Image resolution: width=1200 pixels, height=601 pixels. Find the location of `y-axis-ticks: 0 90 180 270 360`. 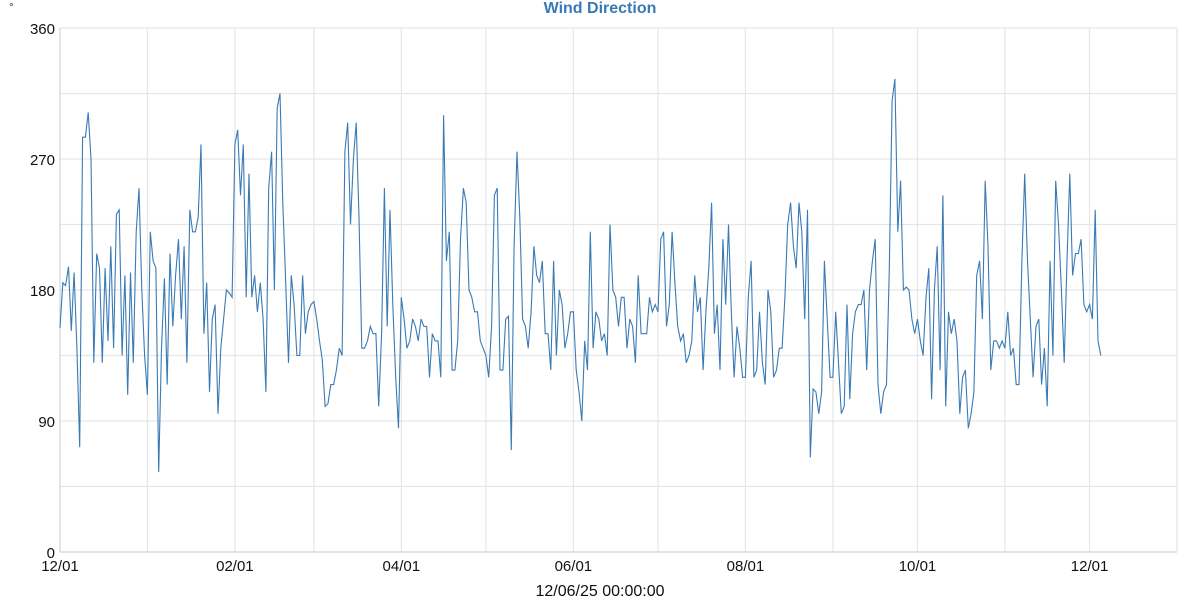

y-axis-ticks: 0 90 180 270 360 is located at coordinates (42, 291).